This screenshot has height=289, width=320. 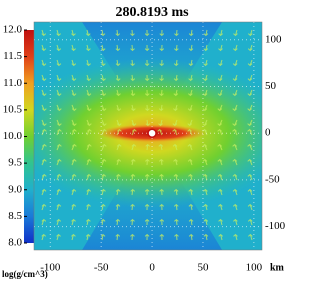 I want to click on y-tick-label: 0, so click(x=268, y=133).